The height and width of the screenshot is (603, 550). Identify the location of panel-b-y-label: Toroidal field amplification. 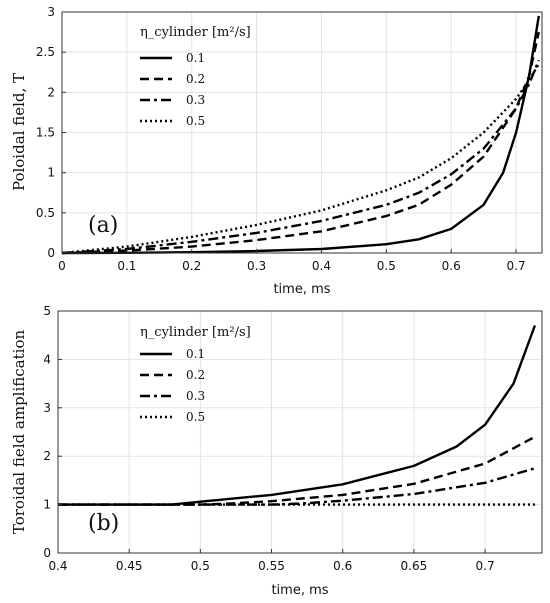
(19, 432).